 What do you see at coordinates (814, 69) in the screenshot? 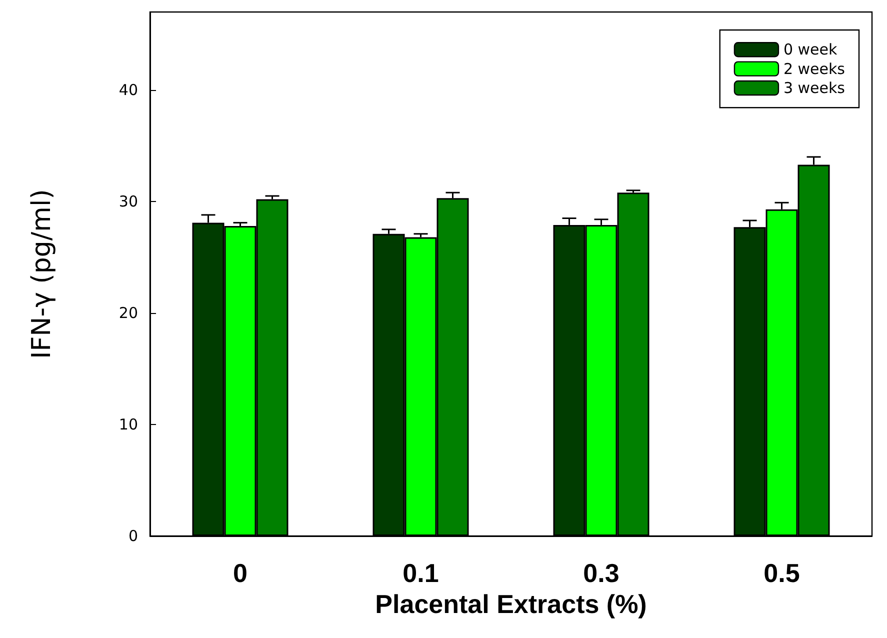
I see `legend-label: 2 weeks` at bounding box center [814, 69].